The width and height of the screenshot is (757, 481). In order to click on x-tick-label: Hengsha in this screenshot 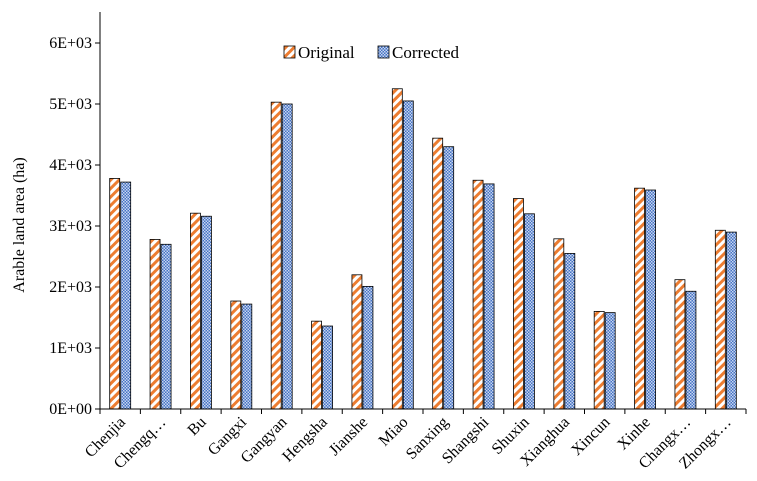, I will do `click(305, 440)`.